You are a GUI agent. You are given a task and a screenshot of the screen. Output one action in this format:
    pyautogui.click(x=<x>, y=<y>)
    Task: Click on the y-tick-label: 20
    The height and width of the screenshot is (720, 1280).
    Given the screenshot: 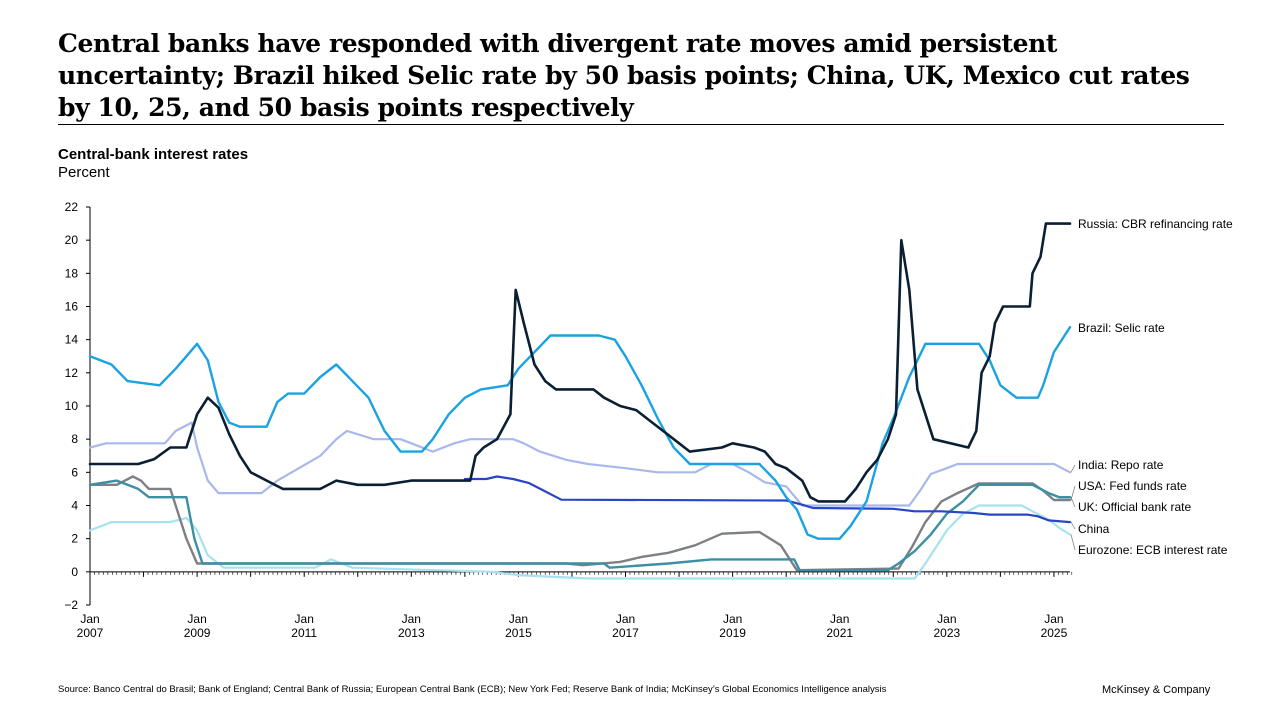 What is the action you would take?
    pyautogui.click(x=72, y=240)
    